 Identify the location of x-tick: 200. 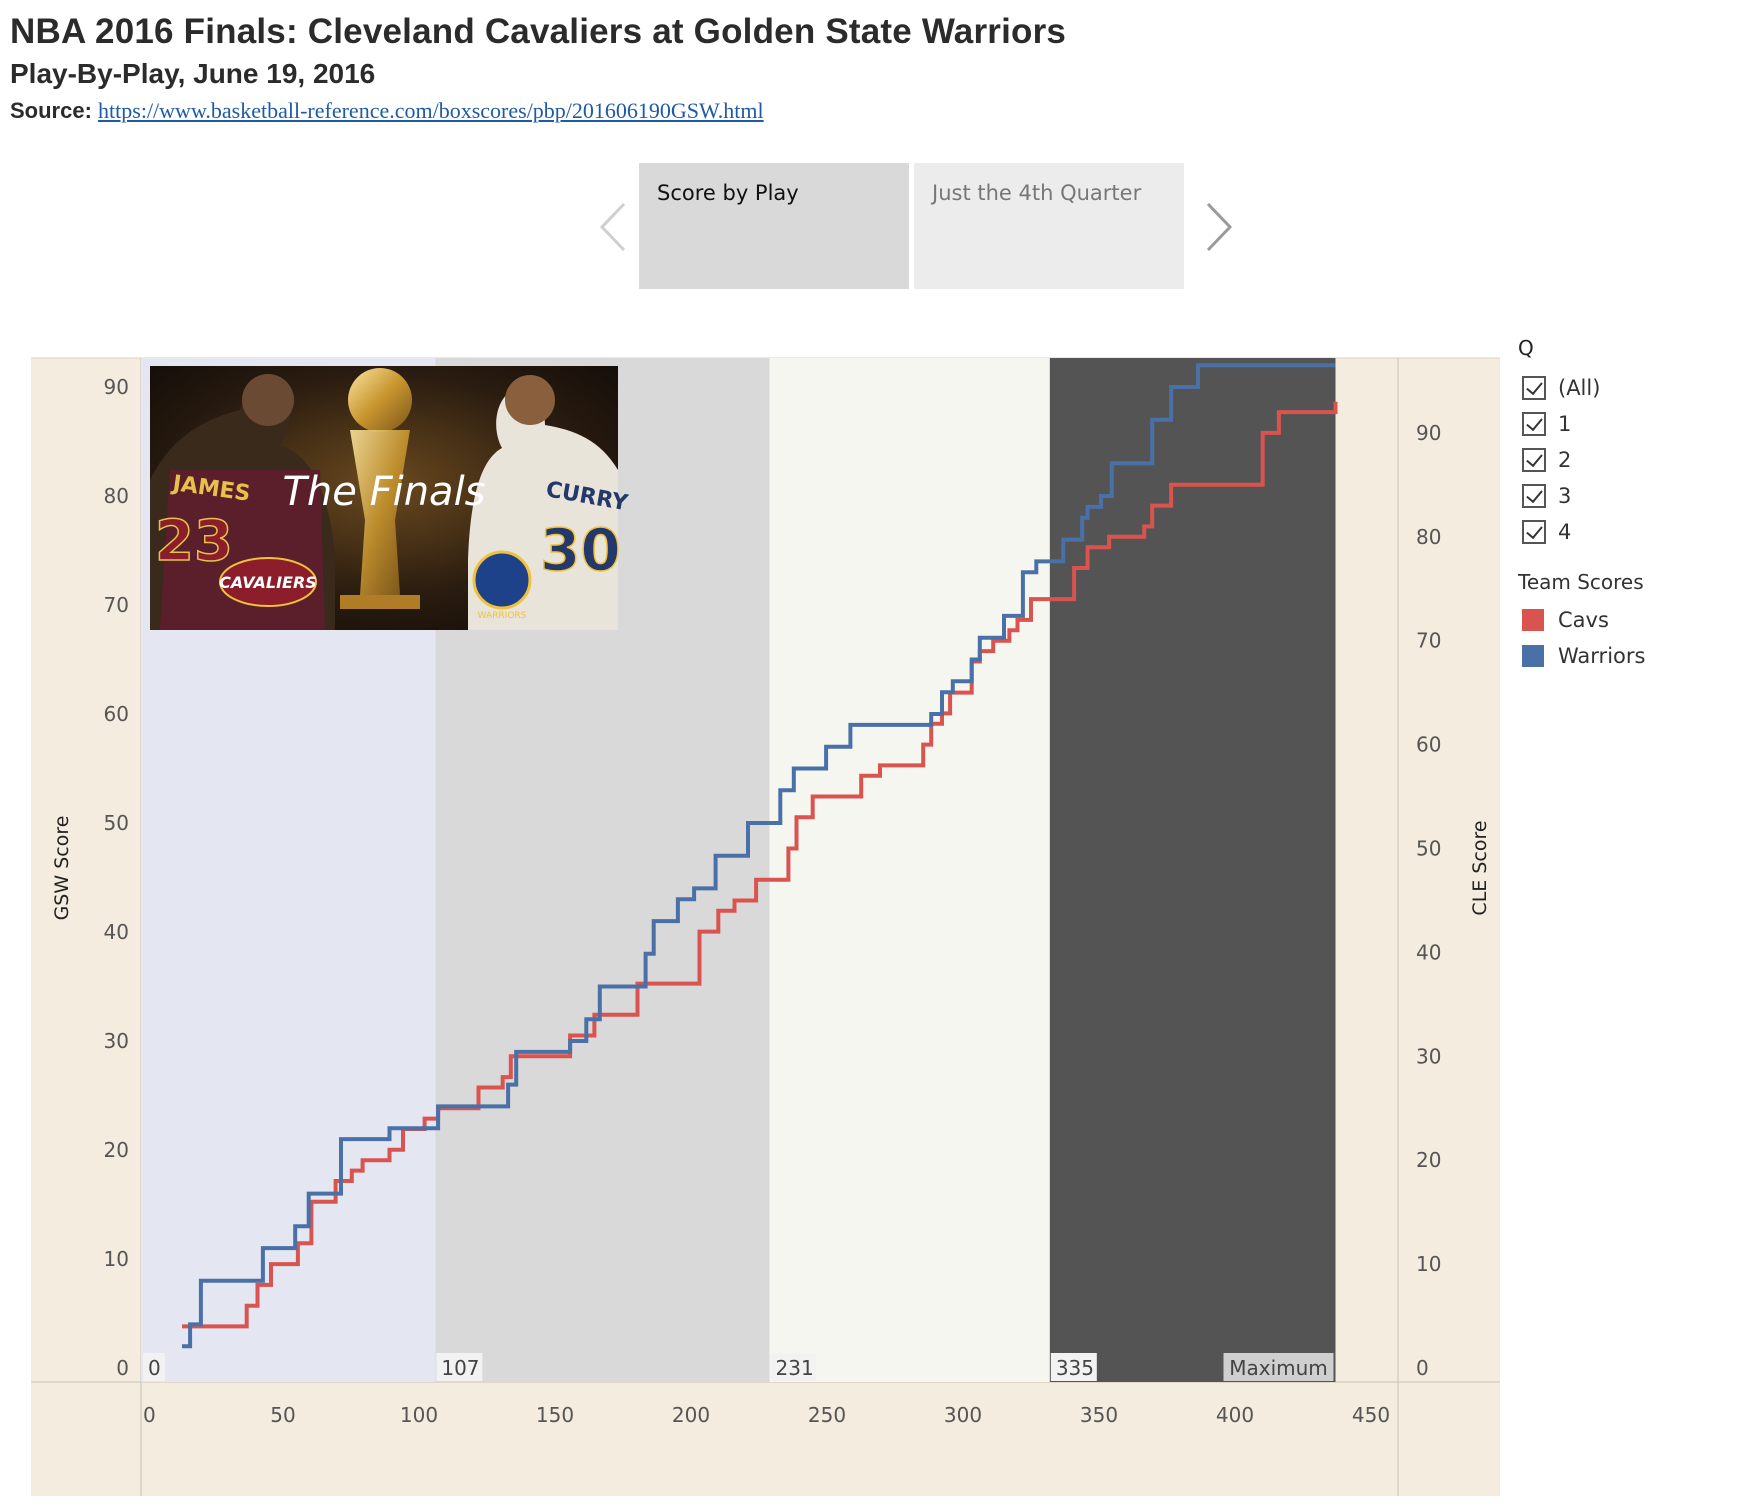
(691, 1415).